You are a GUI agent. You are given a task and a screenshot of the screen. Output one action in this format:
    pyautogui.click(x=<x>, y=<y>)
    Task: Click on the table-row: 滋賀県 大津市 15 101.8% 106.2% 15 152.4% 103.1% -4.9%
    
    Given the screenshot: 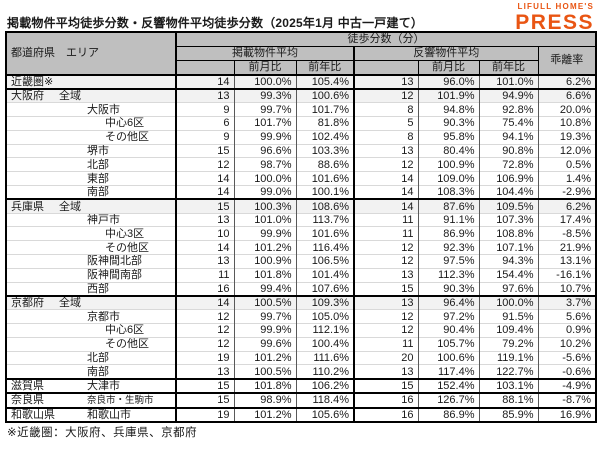 What is the action you would take?
    pyautogui.click(x=301, y=385)
    